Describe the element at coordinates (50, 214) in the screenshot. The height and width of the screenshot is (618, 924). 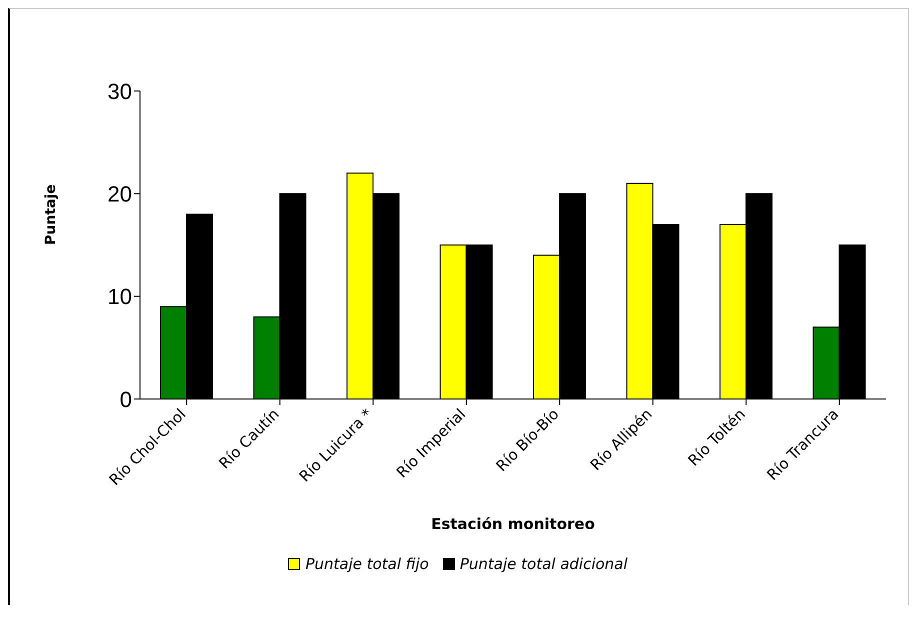
I see `y-axis-title: Puntaje` at that location.